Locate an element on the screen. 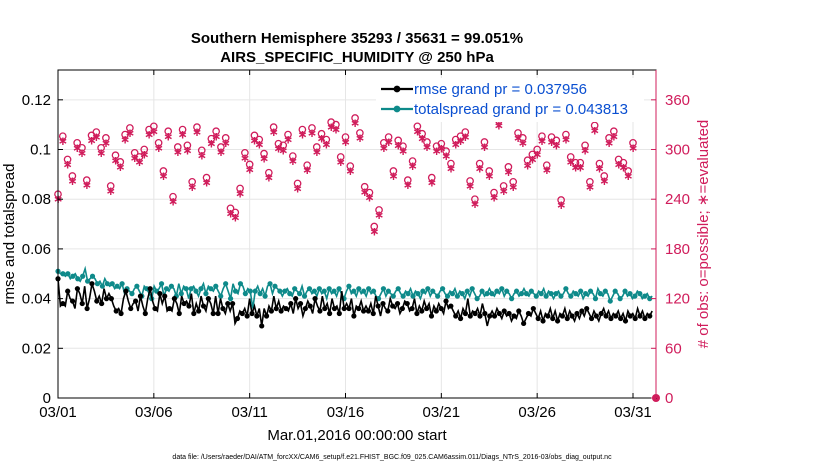  x-tick-label-3: 03/16 is located at coordinates (346, 412).